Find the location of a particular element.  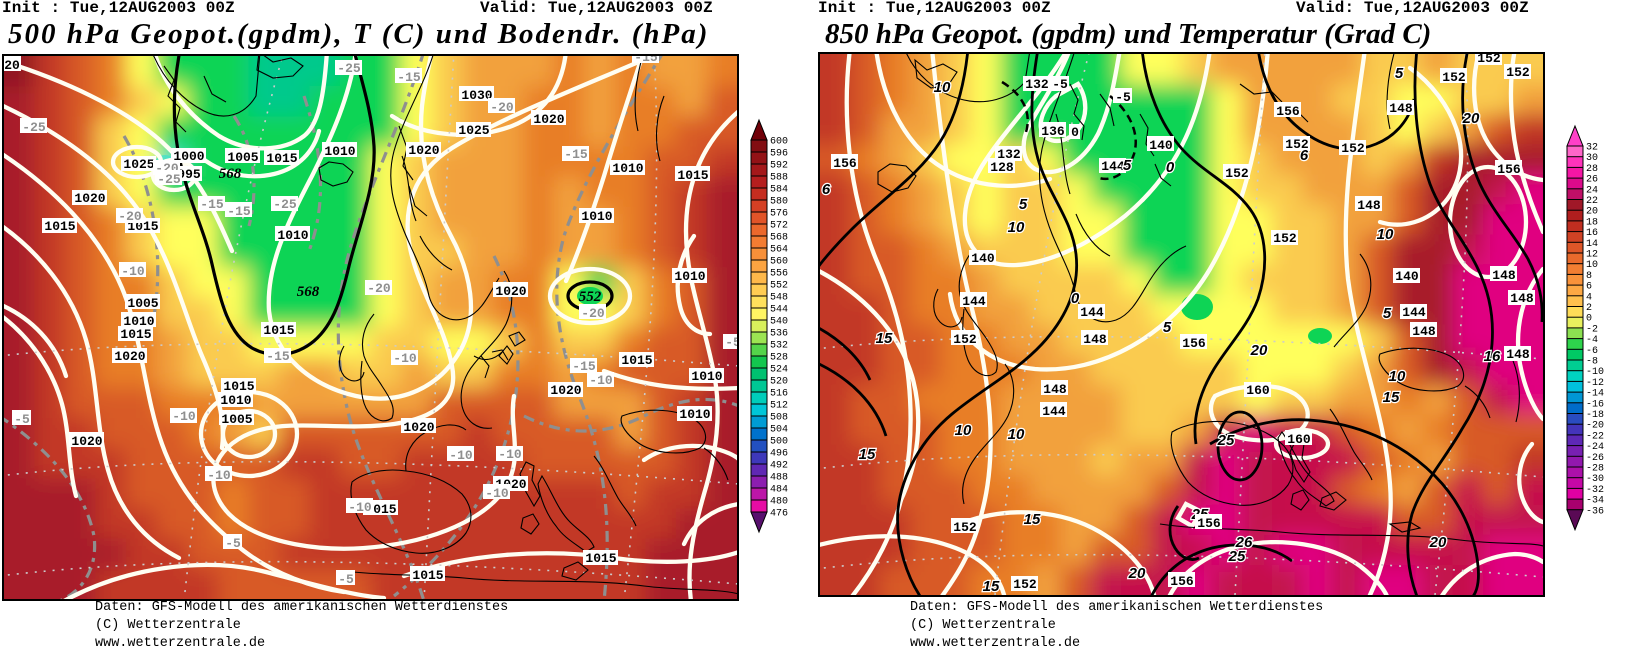

svg-text: 580 is located at coordinates (779, 202).